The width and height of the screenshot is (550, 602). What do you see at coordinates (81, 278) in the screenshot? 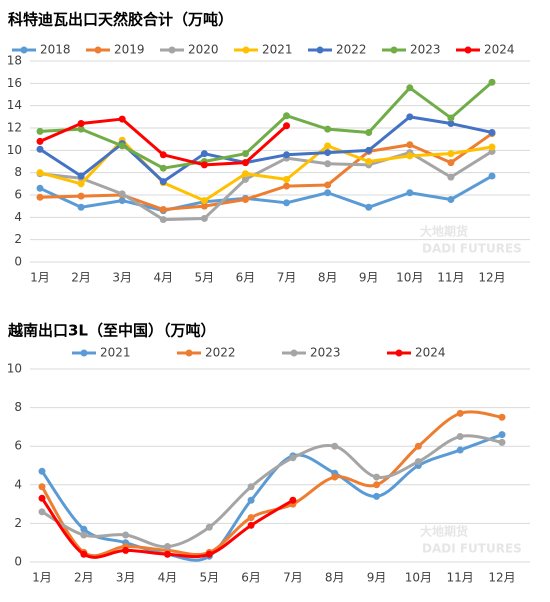
I see `x-tick-label: 2月` at bounding box center [81, 278].